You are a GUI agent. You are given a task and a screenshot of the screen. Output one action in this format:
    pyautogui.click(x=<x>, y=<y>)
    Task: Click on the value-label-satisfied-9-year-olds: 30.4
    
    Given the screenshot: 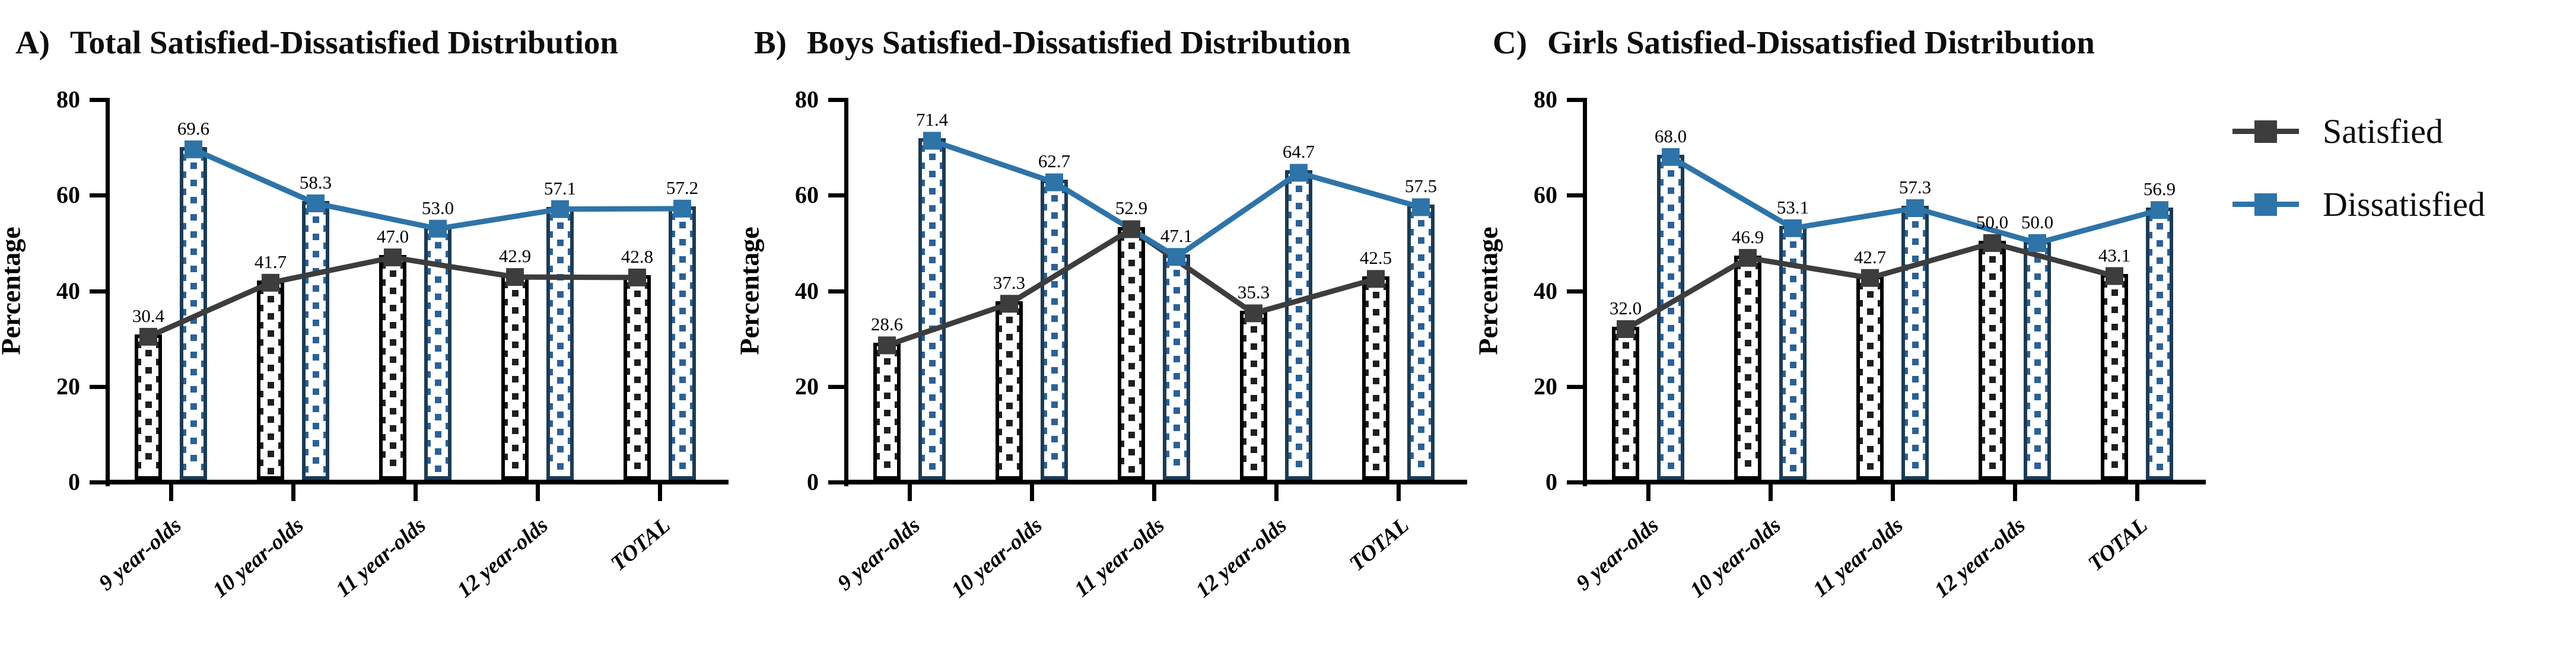 What is the action you would take?
    pyautogui.click(x=148, y=315)
    